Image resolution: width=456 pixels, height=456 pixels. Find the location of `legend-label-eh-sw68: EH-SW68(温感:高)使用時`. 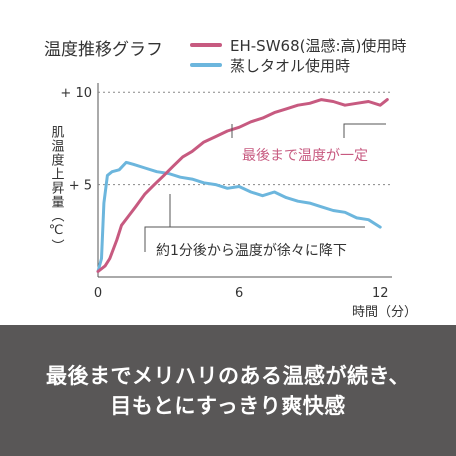

legend-label-eh-sw68: EH-SW68(温感:高)使用時 is located at coordinates (318, 46).